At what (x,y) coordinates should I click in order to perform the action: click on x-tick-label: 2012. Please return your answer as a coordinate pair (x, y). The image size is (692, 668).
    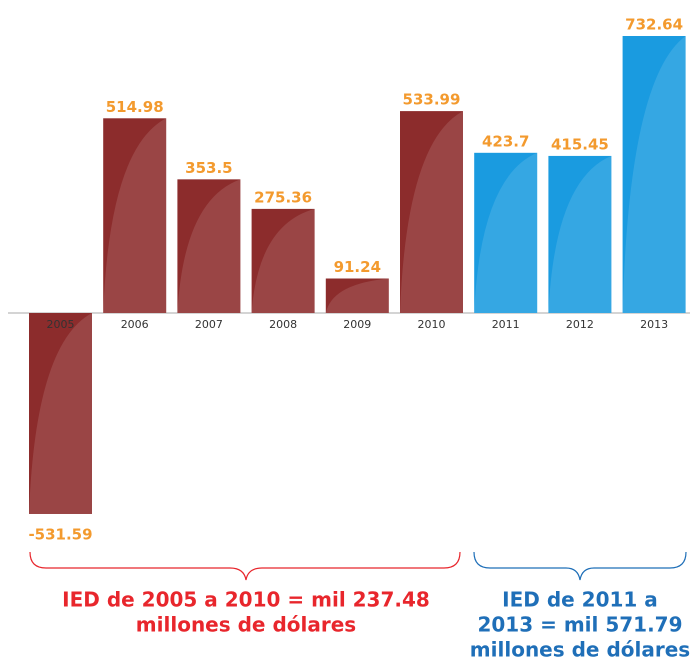
    Looking at the image, I should click on (580, 324).